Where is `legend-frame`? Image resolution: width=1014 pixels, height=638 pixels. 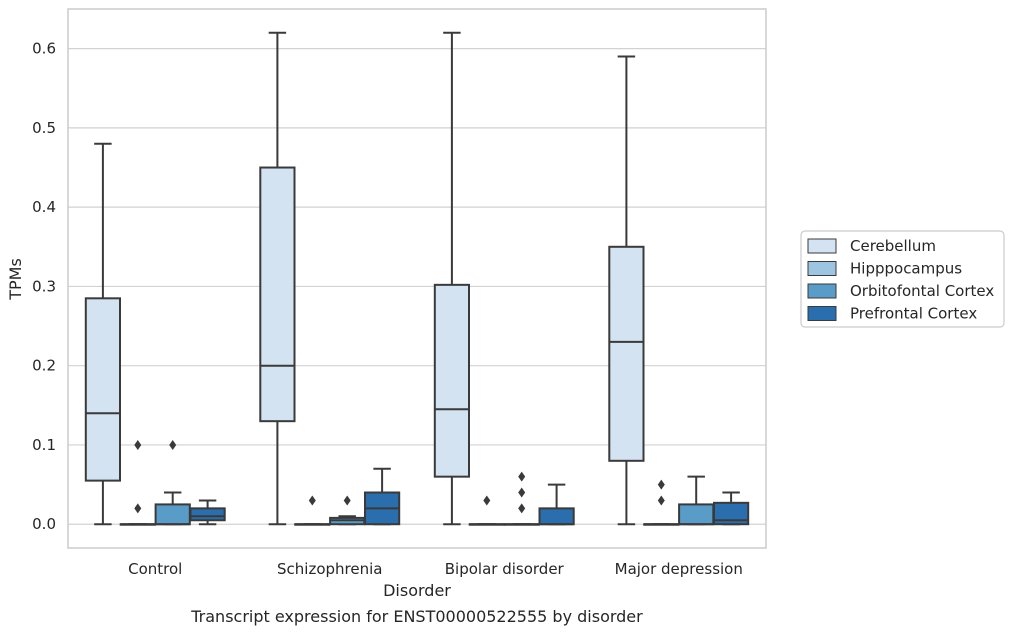 legend-frame is located at coordinates (902, 279).